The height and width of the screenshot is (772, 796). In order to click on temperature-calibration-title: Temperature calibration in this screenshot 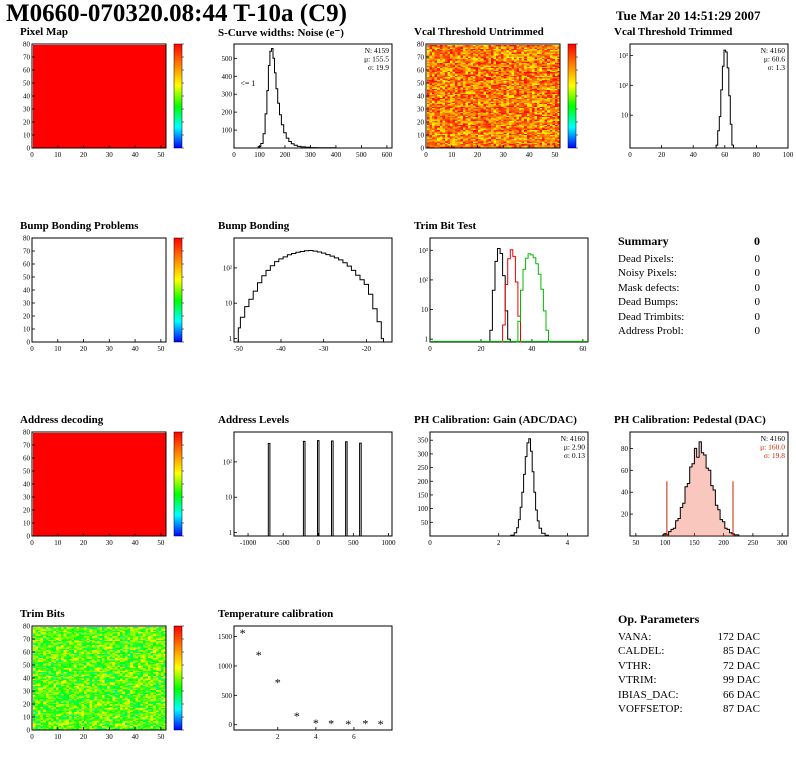, I will do `click(276, 614)`.